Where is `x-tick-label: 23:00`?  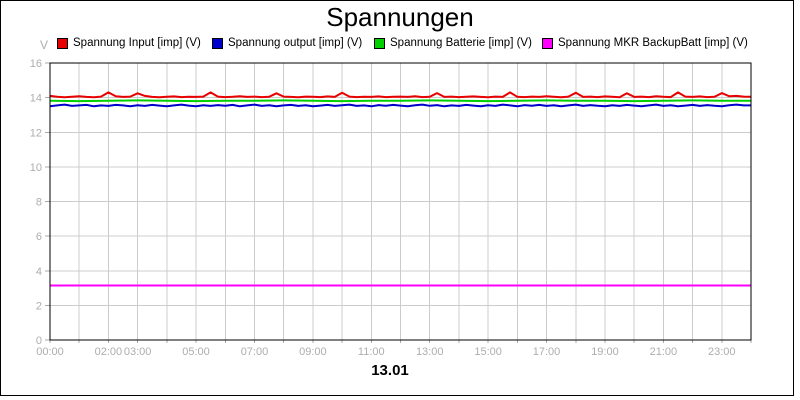
x-tick-label: 23:00 is located at coordinates (722, 352).